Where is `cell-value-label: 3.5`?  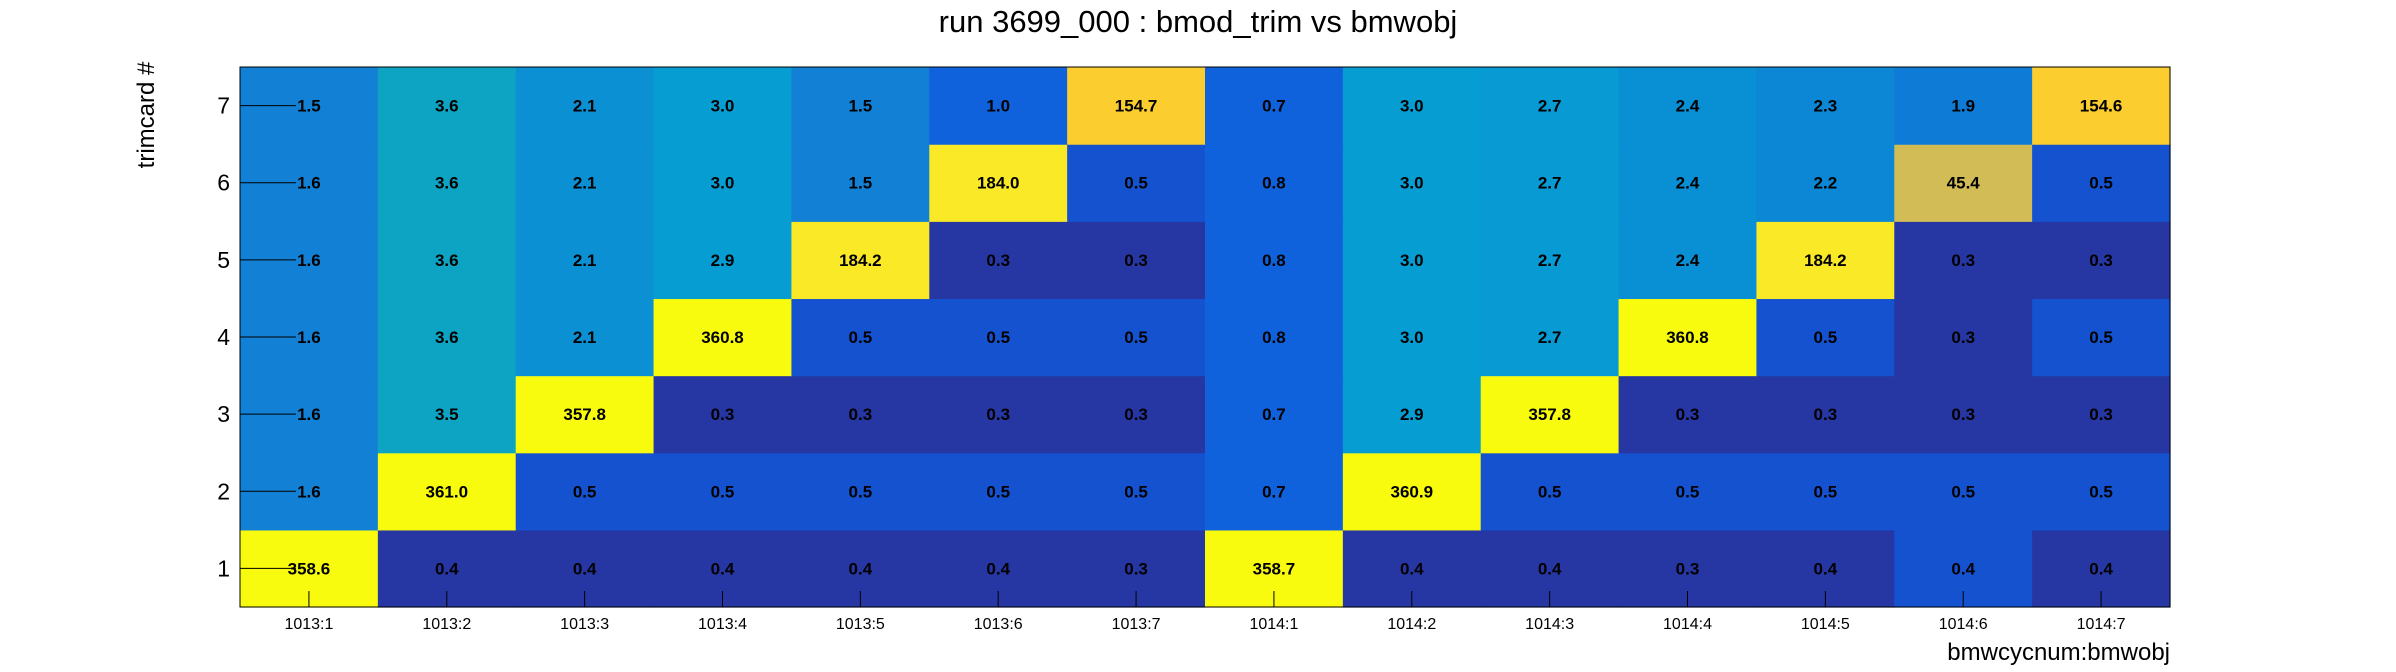 cell-value-label: 3.5 is located at coordinates (447, 414).